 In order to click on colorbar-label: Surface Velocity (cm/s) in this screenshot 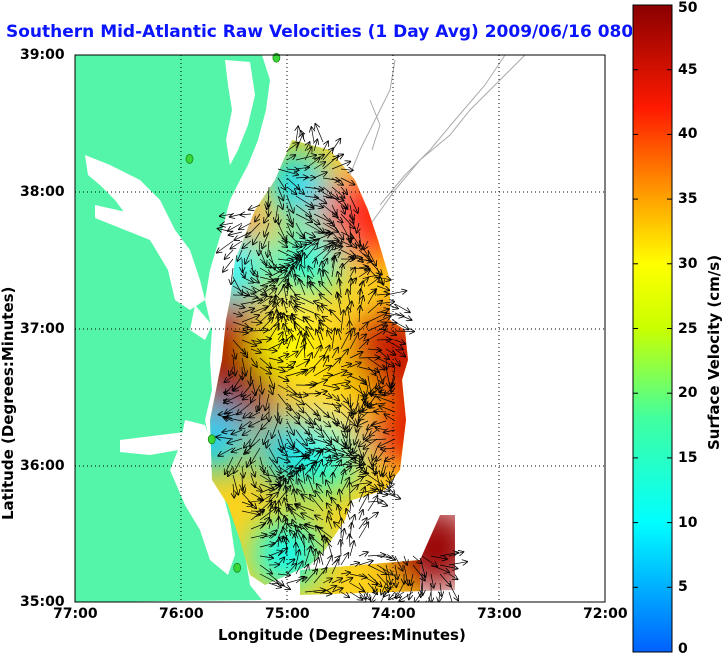, I will do `click(714, 352)`.